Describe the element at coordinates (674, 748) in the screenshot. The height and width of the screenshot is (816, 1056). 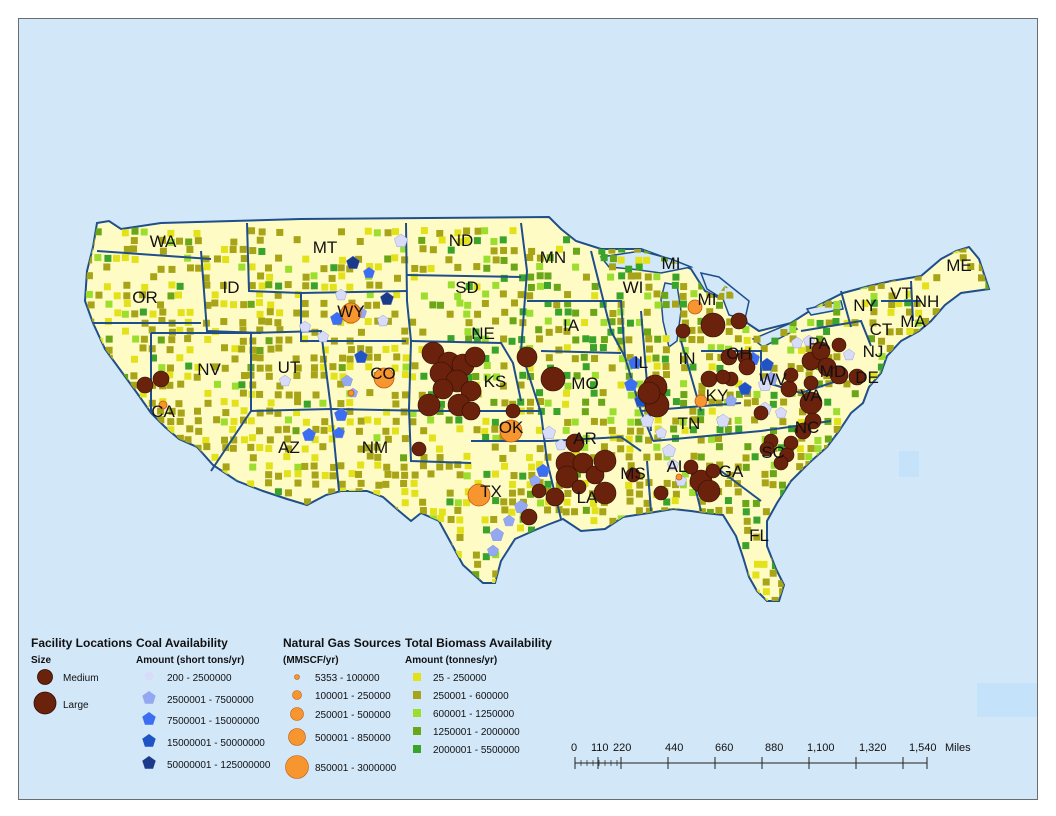
I see `scale-tick-440: 440` at that location.